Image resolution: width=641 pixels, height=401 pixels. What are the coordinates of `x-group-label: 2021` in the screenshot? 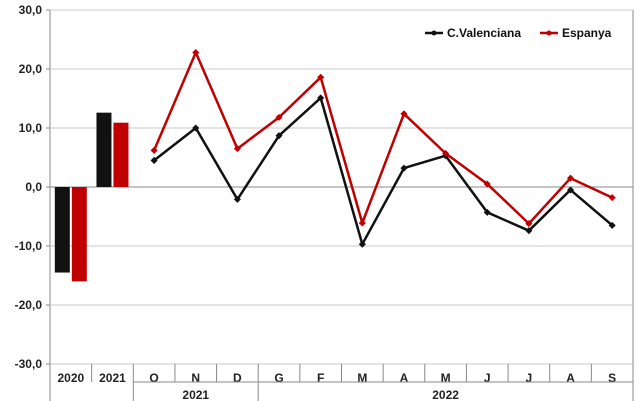 It's located at (195, 394).